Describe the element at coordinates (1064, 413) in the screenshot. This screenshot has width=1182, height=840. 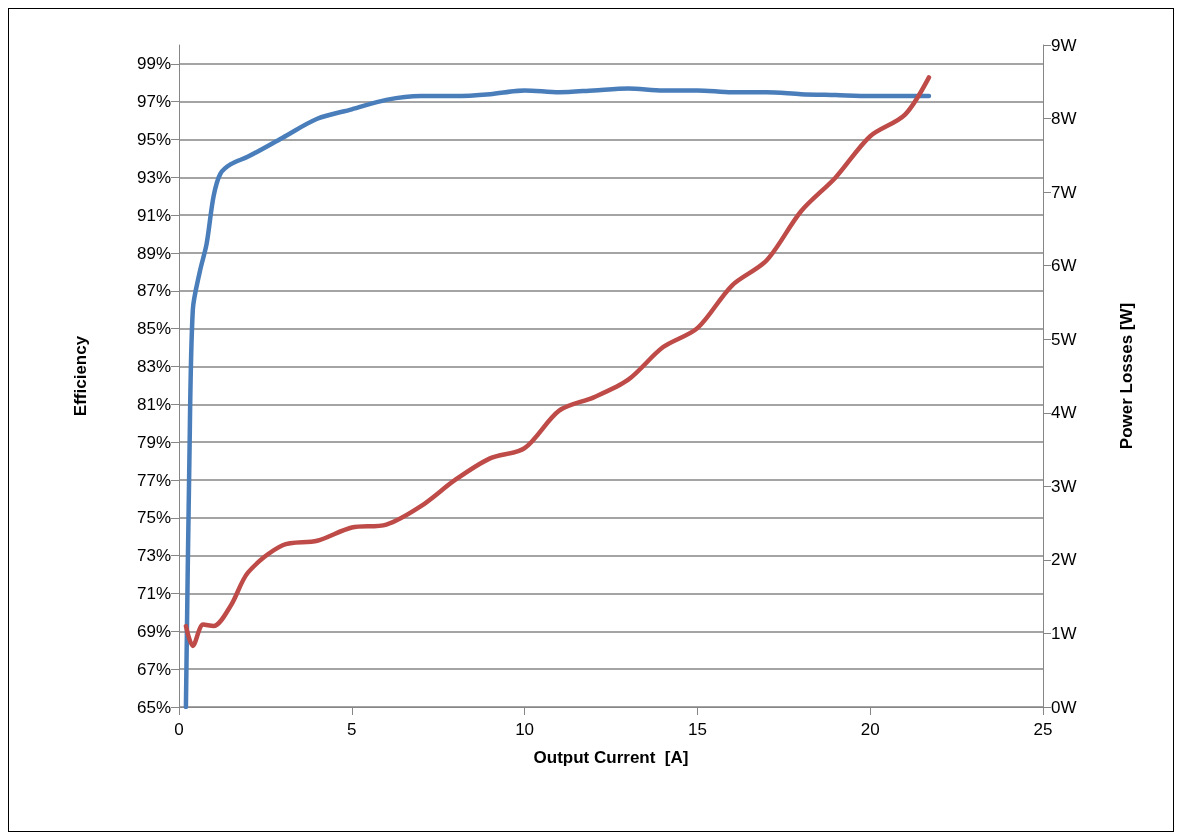
I see `y2-tick-label: 4W` at that location.